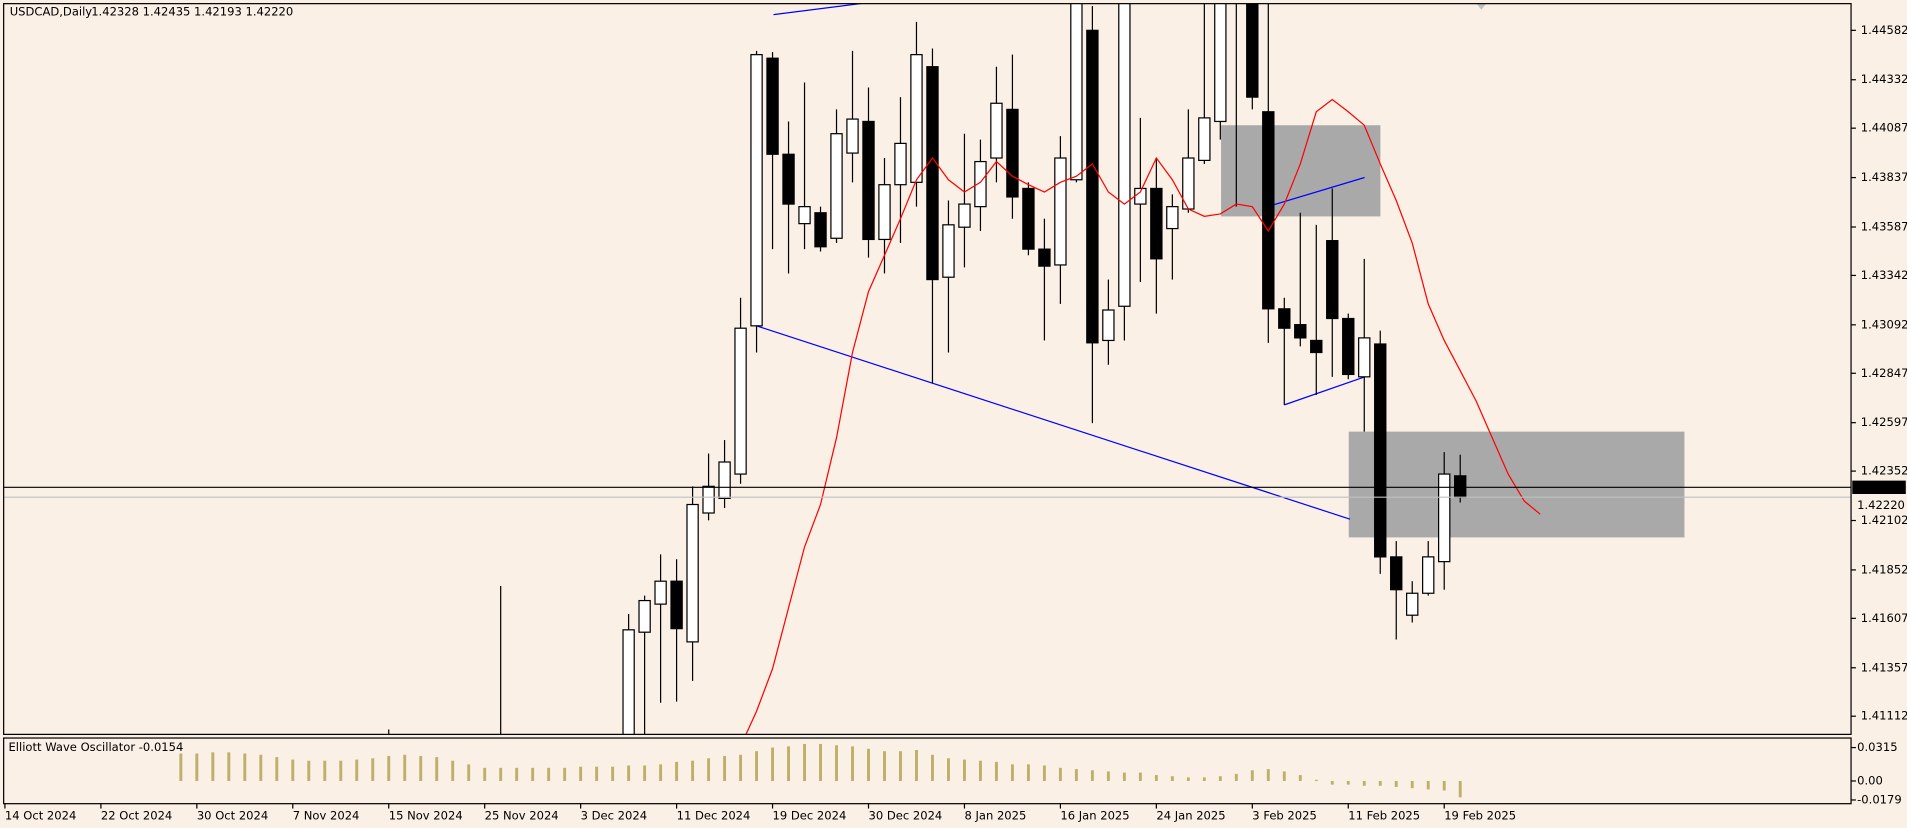 The height and width of the screenshot is (828, 1907). Describe the element at coordinates (96, 747) in the screenshot. I see `oscillator-title: Elliott Wave Oscillator -0.0154` at that location.